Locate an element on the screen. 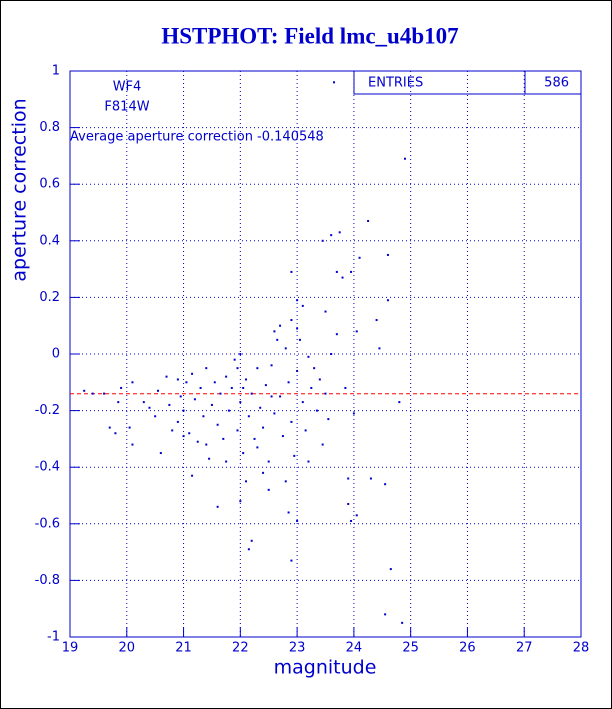 The width and height of the screenshot is (612, 709). x-tick-label: 21 is located at coordinates (183, 648).